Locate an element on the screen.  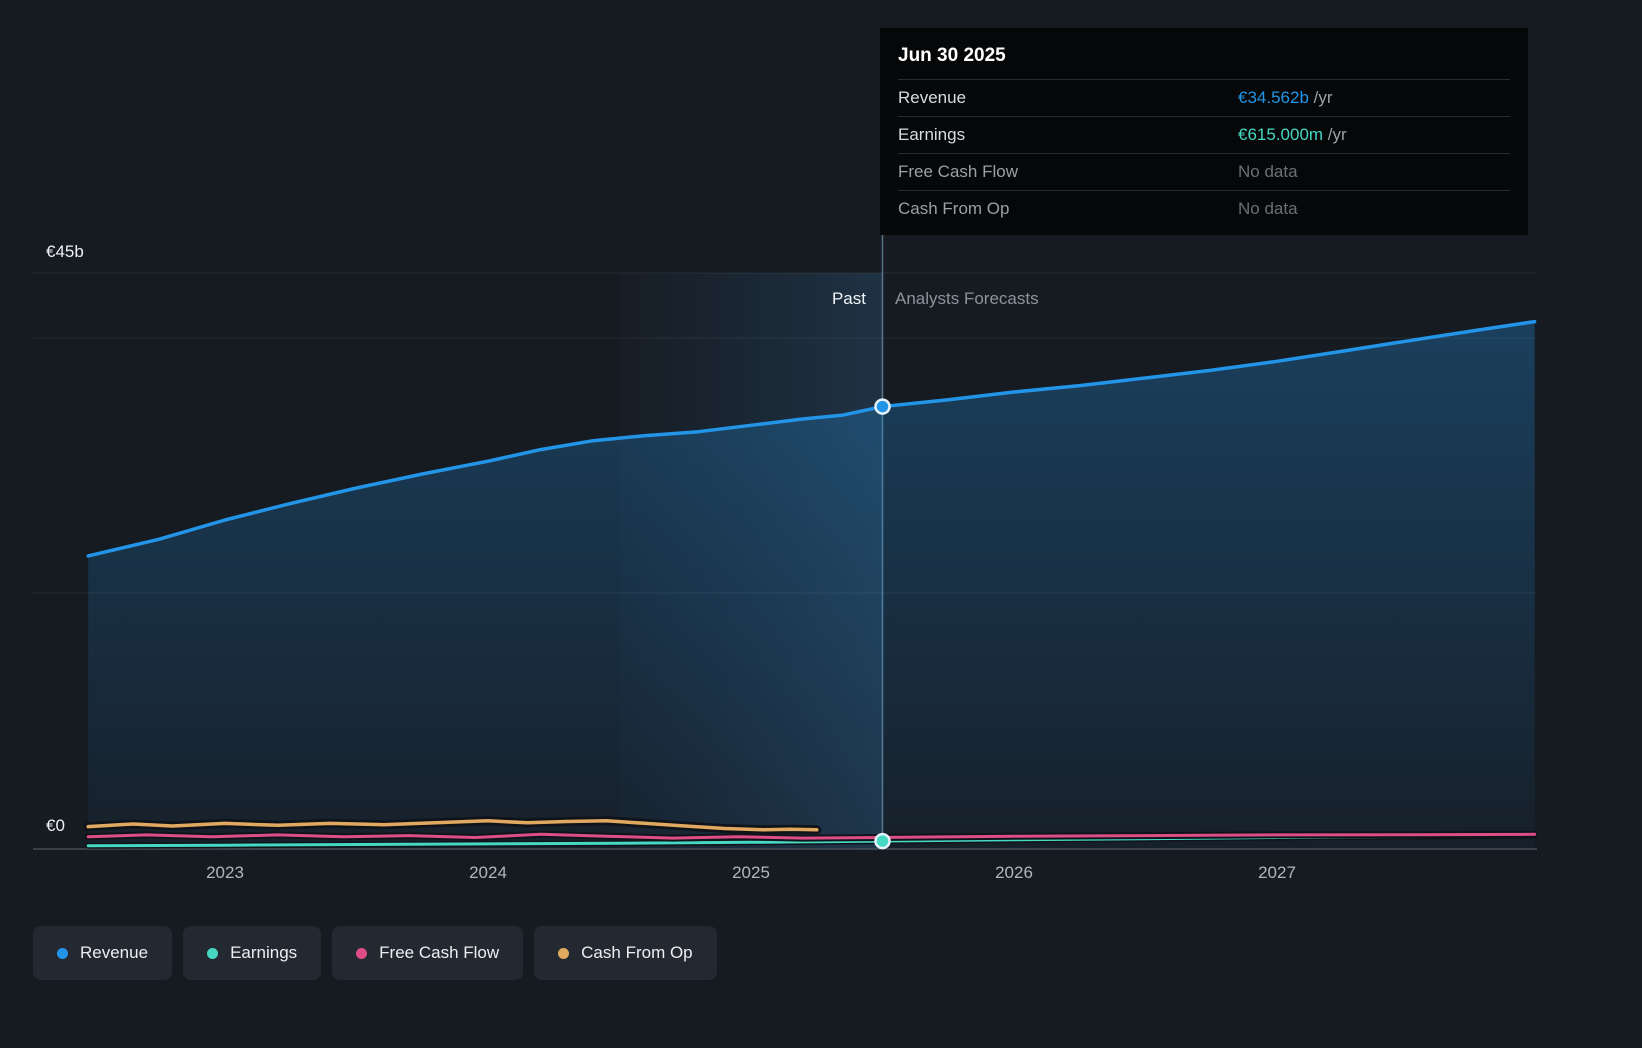
revenue-marker is located at coordinates (882, 406).